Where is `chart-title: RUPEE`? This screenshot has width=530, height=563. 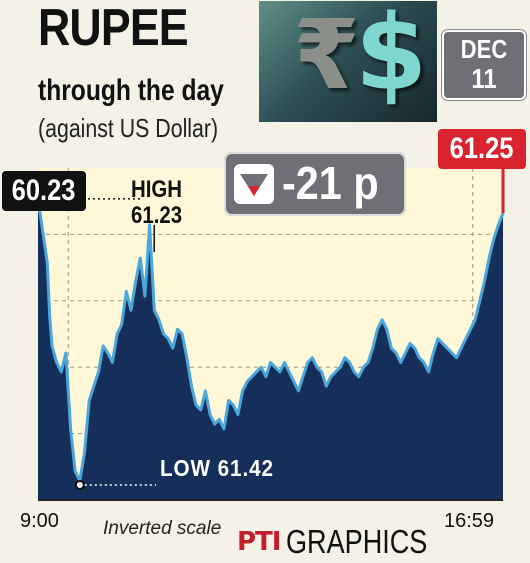
chart-title: RUPEE is located at coordinates (113, 28).